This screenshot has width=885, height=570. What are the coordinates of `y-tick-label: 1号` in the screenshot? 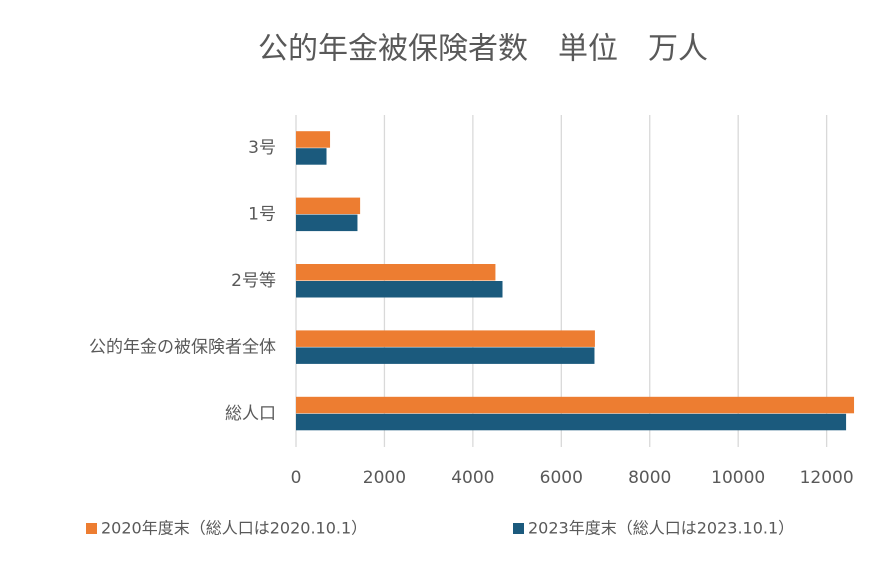 It's located at (262, 215).